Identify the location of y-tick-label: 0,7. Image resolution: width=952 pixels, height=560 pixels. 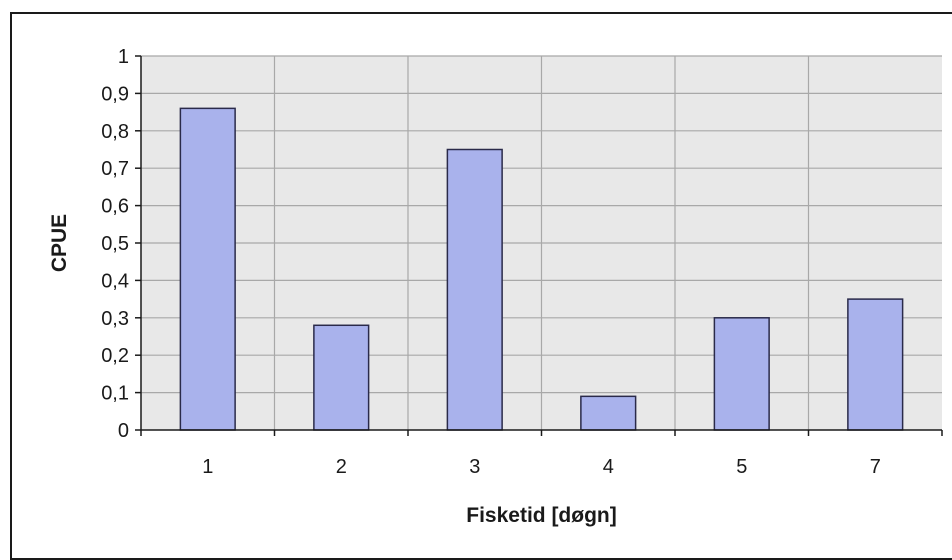
(115, 169).